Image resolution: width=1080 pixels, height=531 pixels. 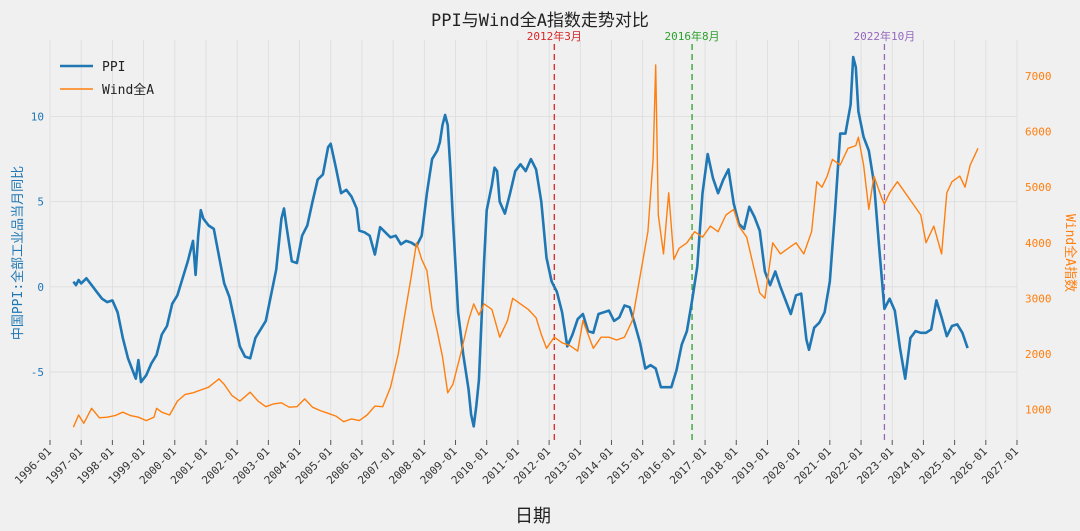 I want to click on y-right-tick-label: 5000, so click(x=1038, y=187).